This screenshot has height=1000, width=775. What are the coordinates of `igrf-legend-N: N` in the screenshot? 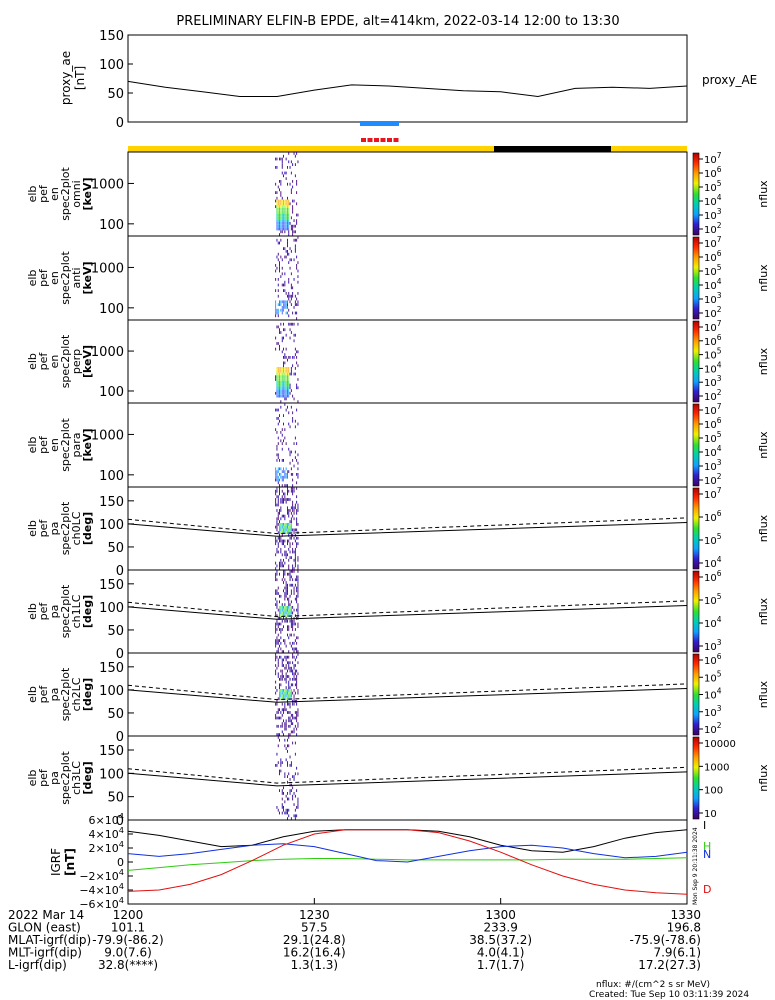 It's located at (707, 854).